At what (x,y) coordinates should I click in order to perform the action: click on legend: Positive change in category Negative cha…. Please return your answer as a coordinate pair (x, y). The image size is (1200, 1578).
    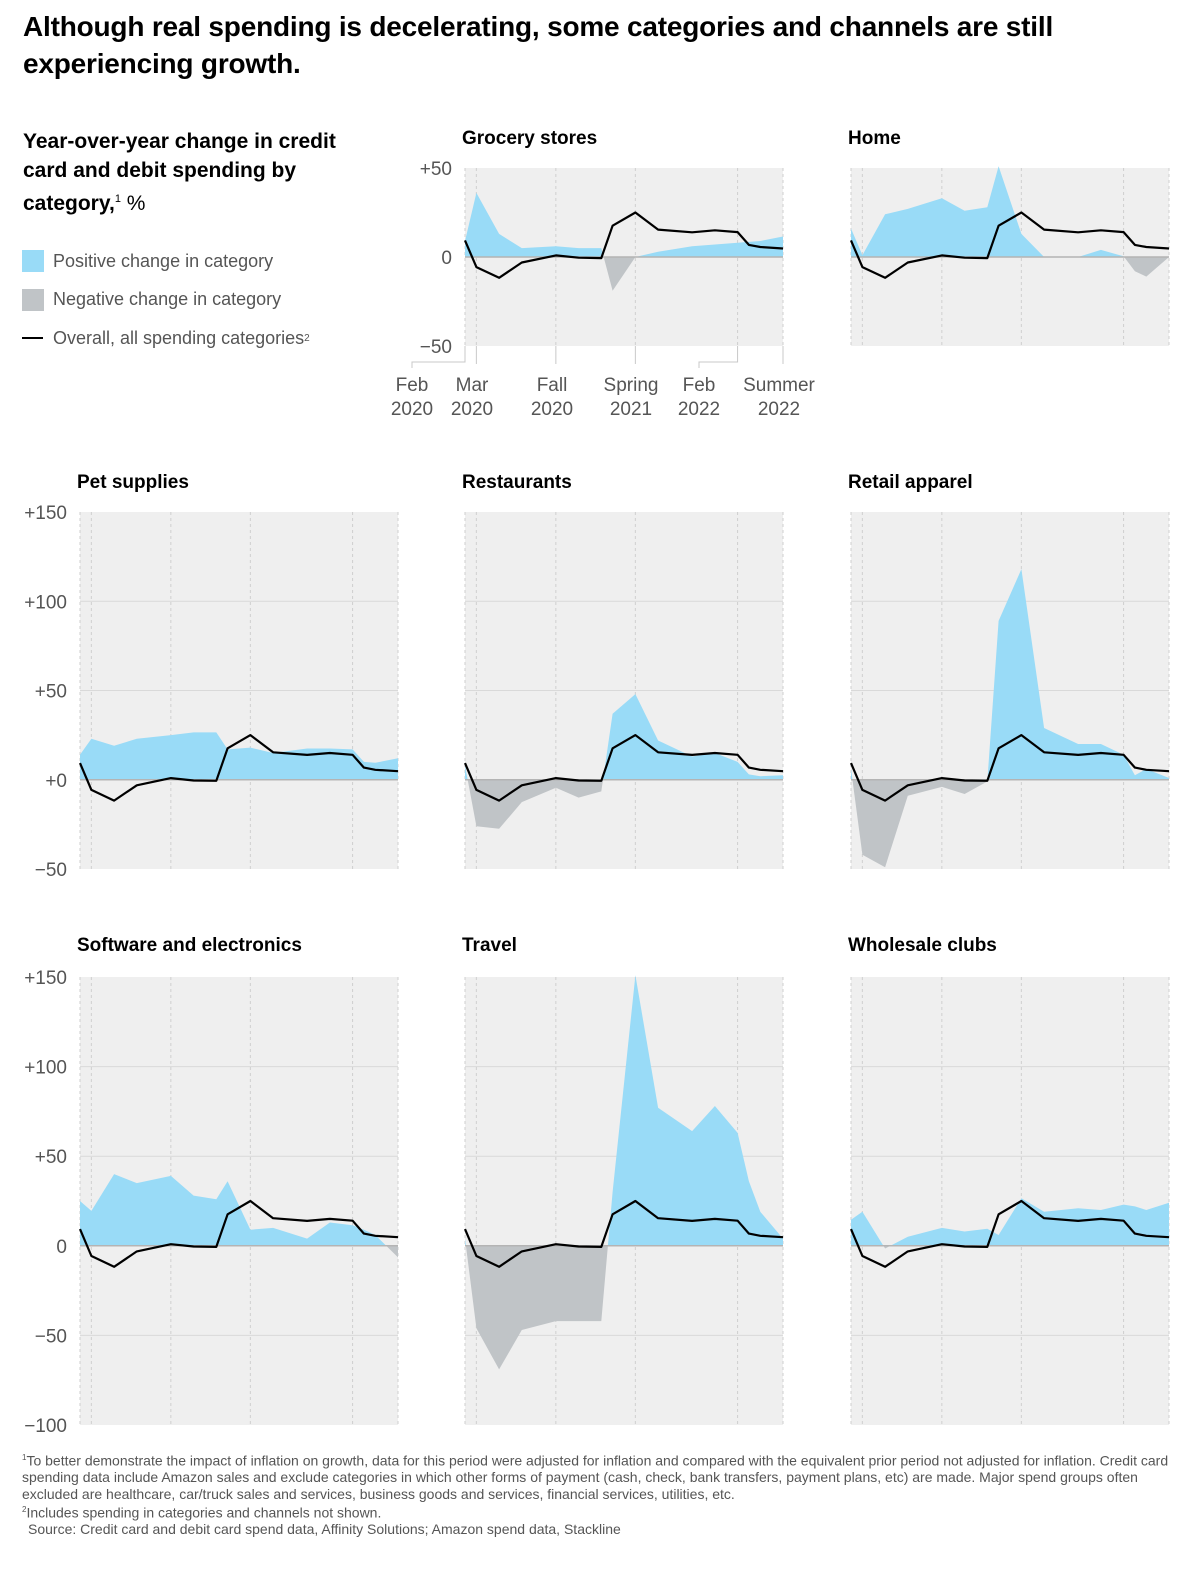
    Looking at the image, I should click on (166, 300).